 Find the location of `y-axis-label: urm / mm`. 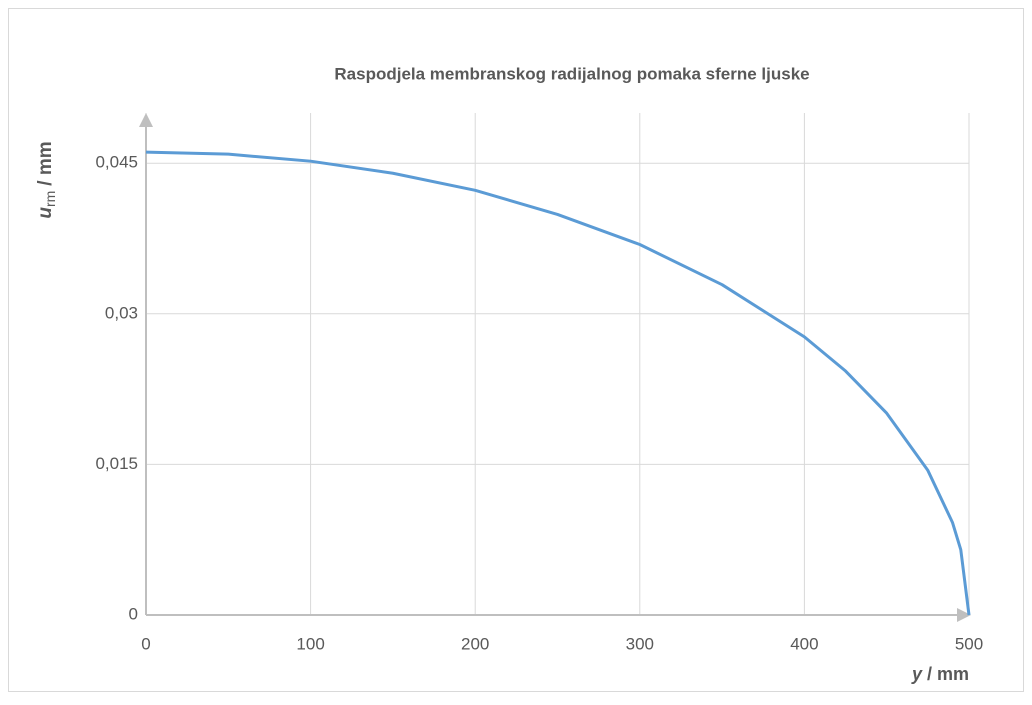

y-axis-label: urm / mm is located at coordinates (46, 179).